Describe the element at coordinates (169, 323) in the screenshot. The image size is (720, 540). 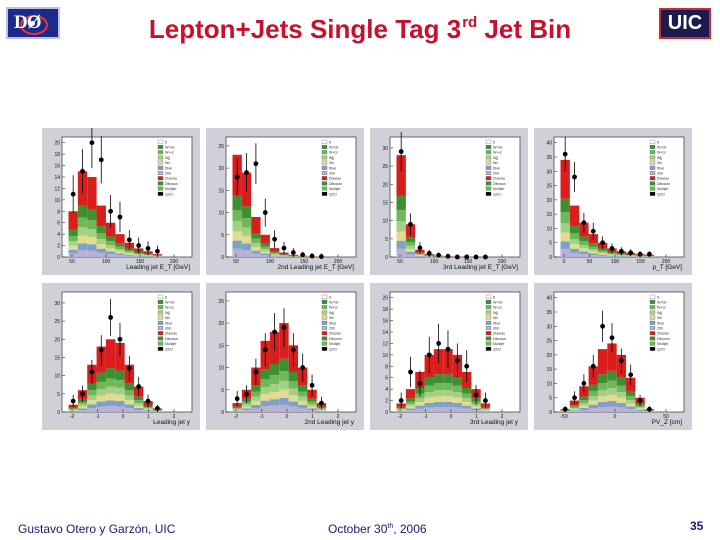
I see `legend-label: ttbar` at that location.